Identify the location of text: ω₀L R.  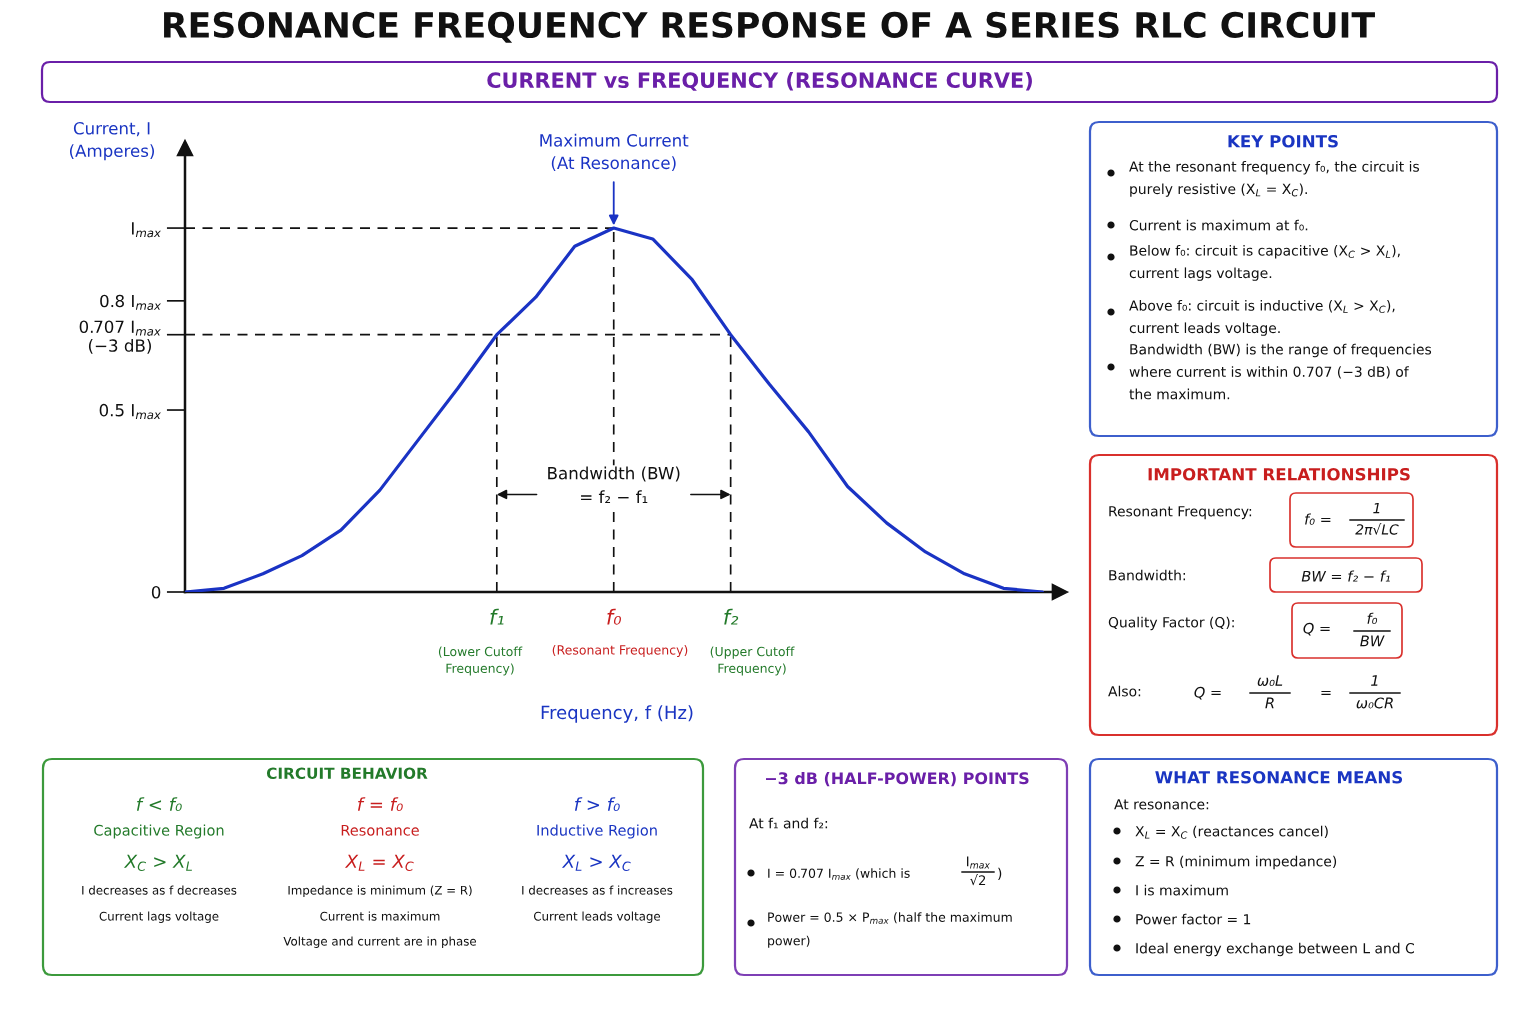
(1270, 692).